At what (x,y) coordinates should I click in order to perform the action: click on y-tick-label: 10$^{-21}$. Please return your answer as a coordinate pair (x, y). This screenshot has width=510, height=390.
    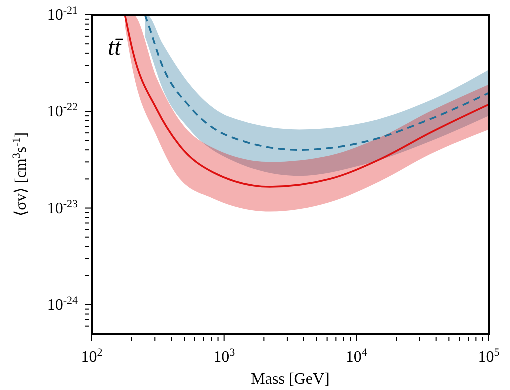
    Looking at the image, I should click on (62, 14).